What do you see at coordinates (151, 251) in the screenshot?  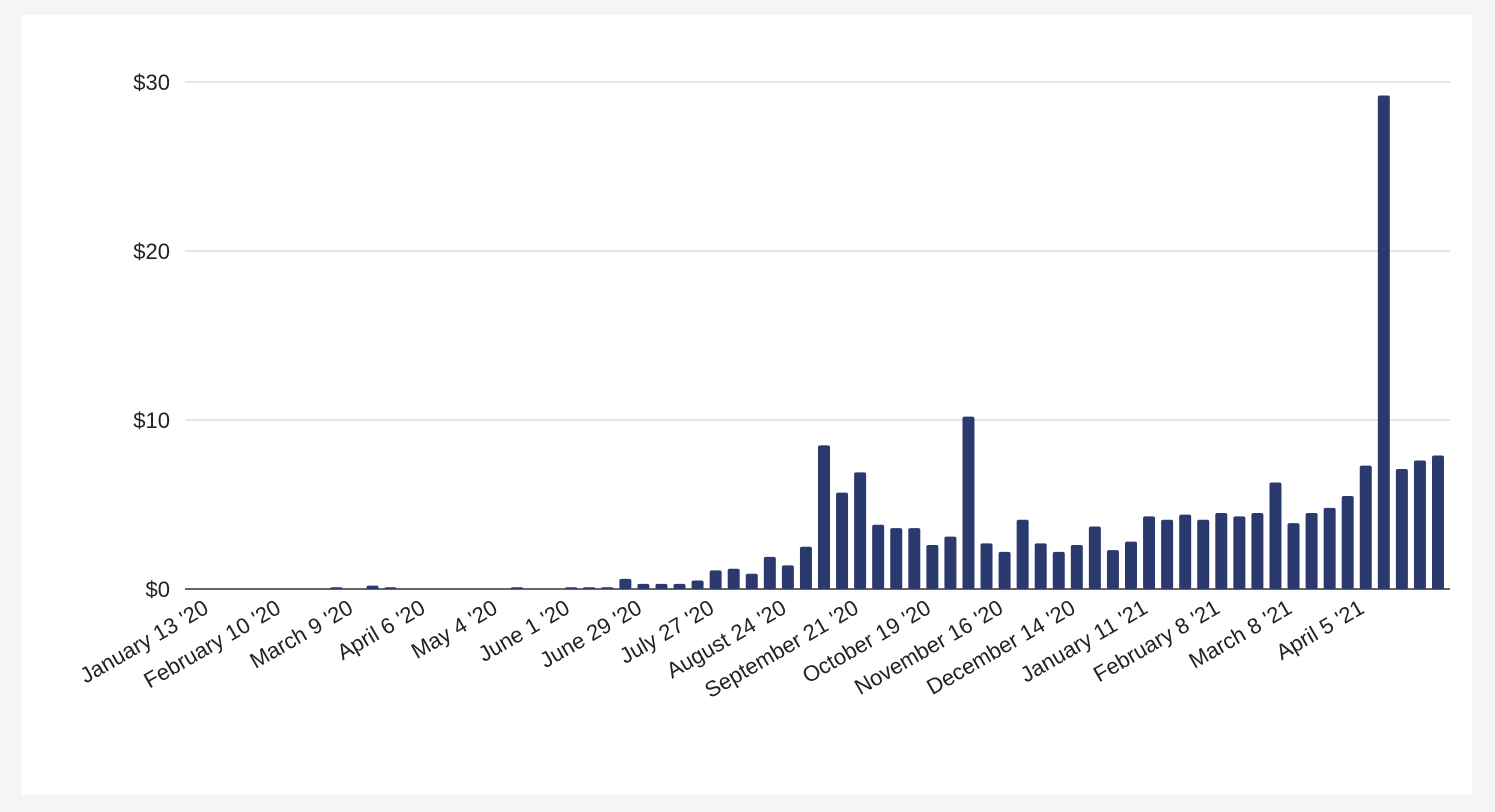 I see `y-tick-label: $20` at bounding box center [151, 251].